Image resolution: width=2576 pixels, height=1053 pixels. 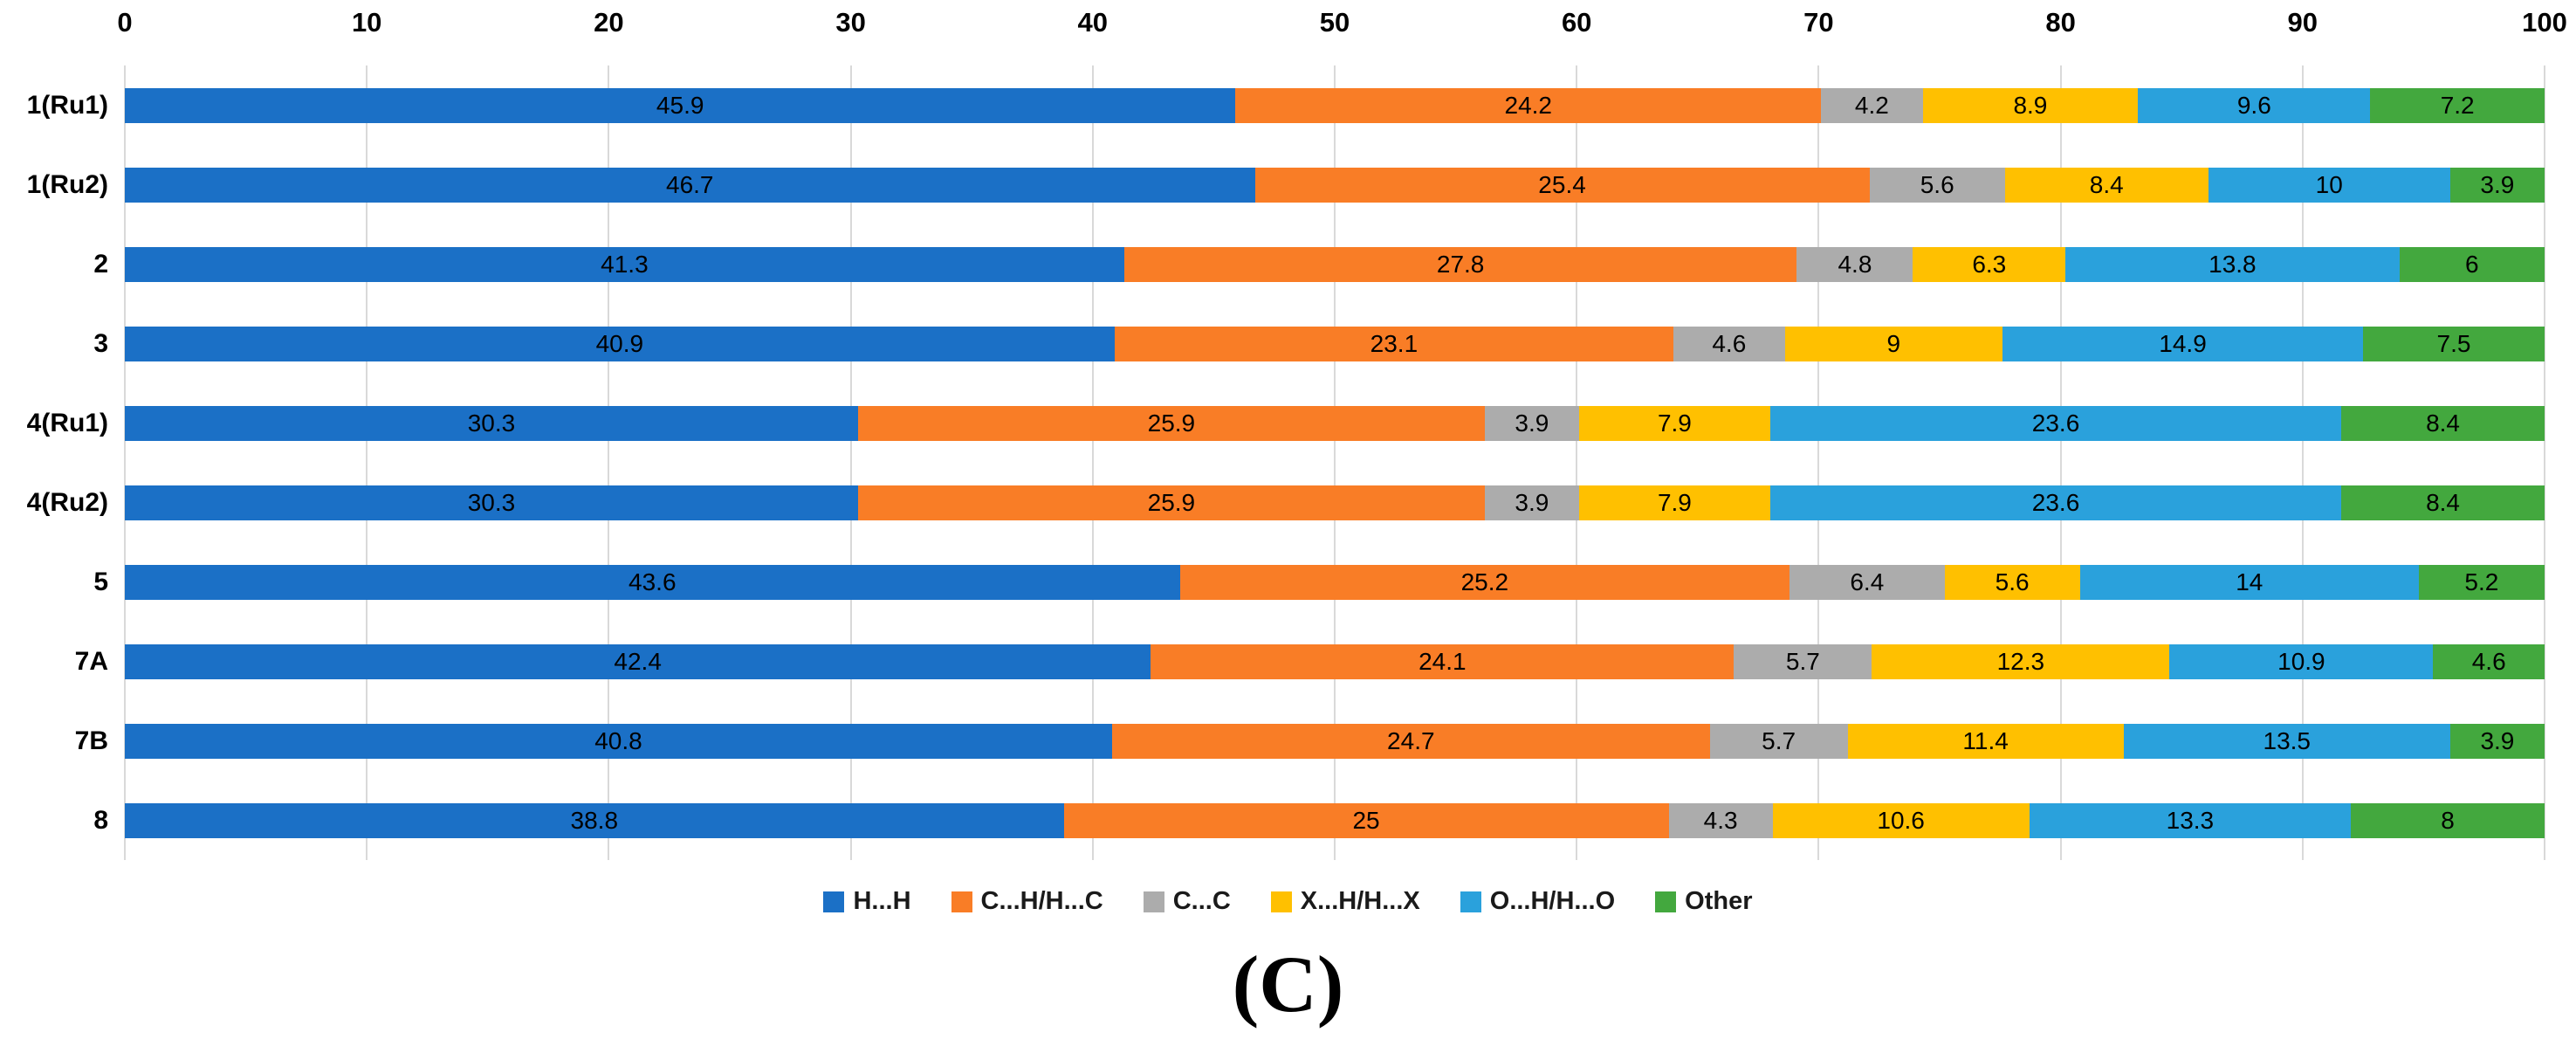 I want to click on segment-value-label: 24.2, so click(x=1528, y=105).